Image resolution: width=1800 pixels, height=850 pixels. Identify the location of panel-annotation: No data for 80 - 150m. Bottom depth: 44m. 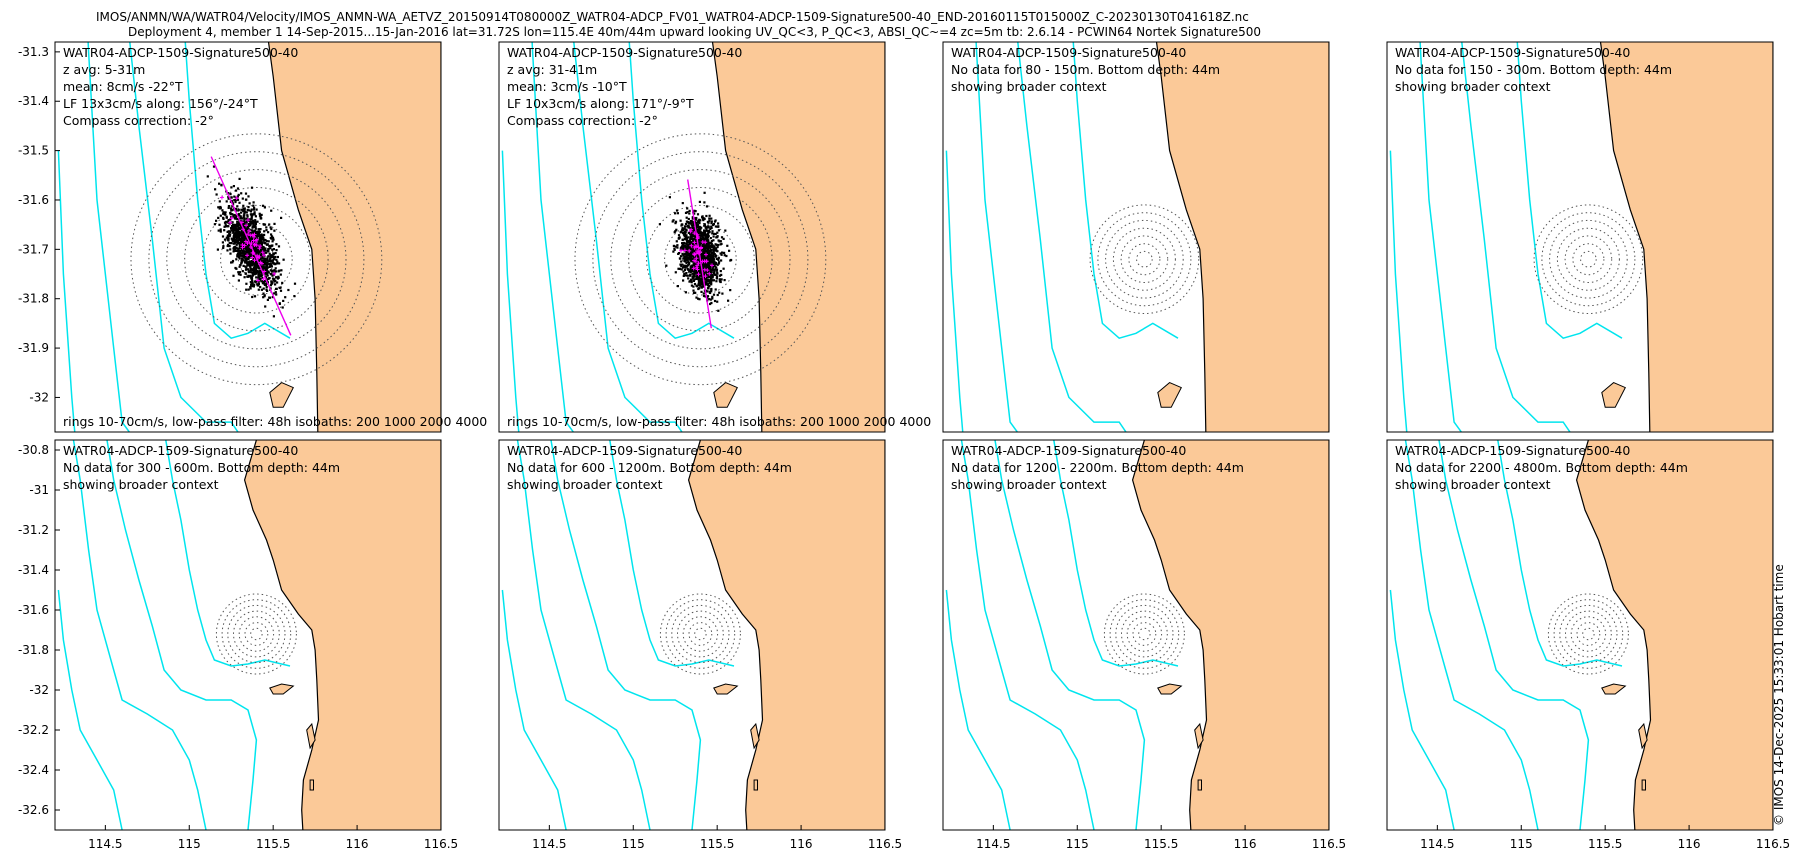
(1085, 69).